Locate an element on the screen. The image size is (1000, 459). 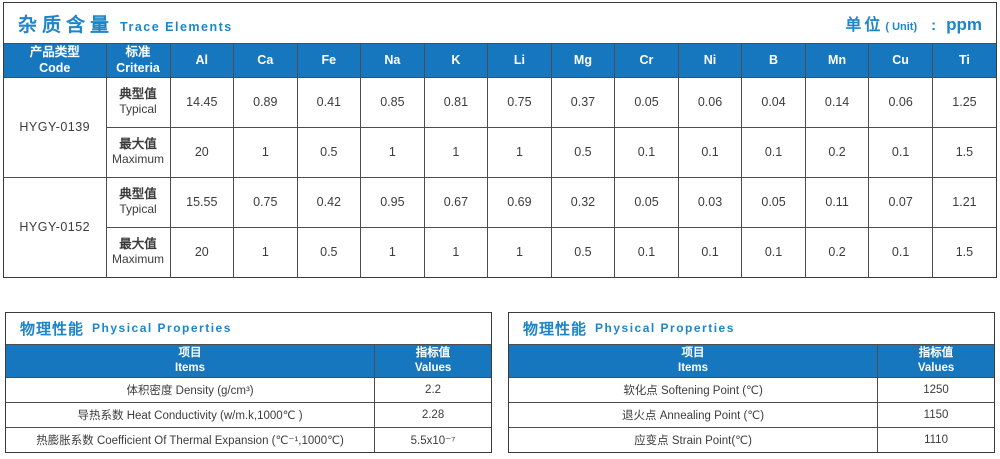
unit-label-en: ( Unit) is located at coordinates (901, 27).